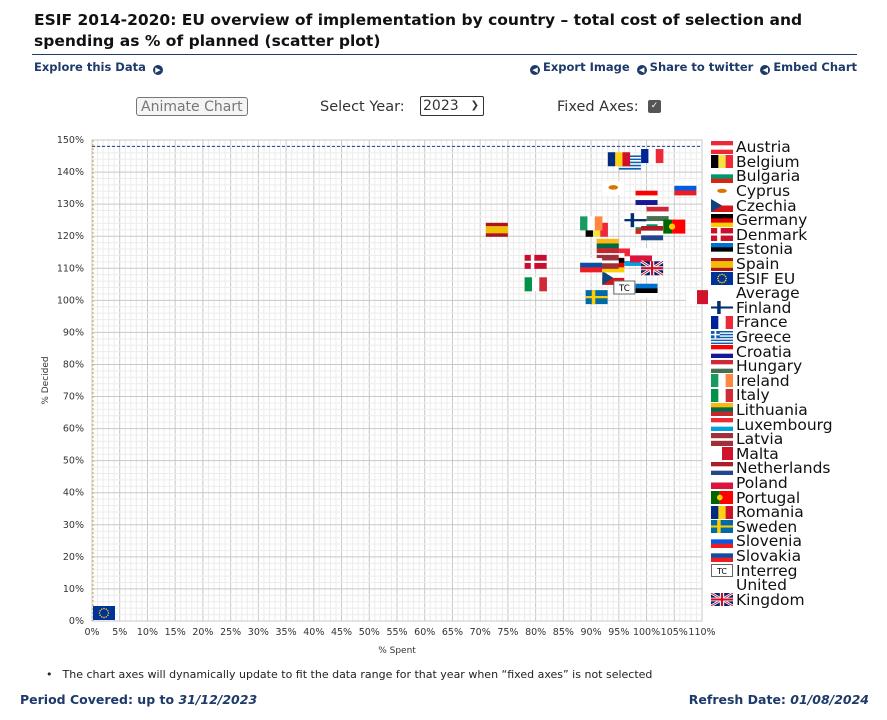 The width and height of the screenshot is (887, 720). I want to click on legend-item: Malta, so click(772, 454).